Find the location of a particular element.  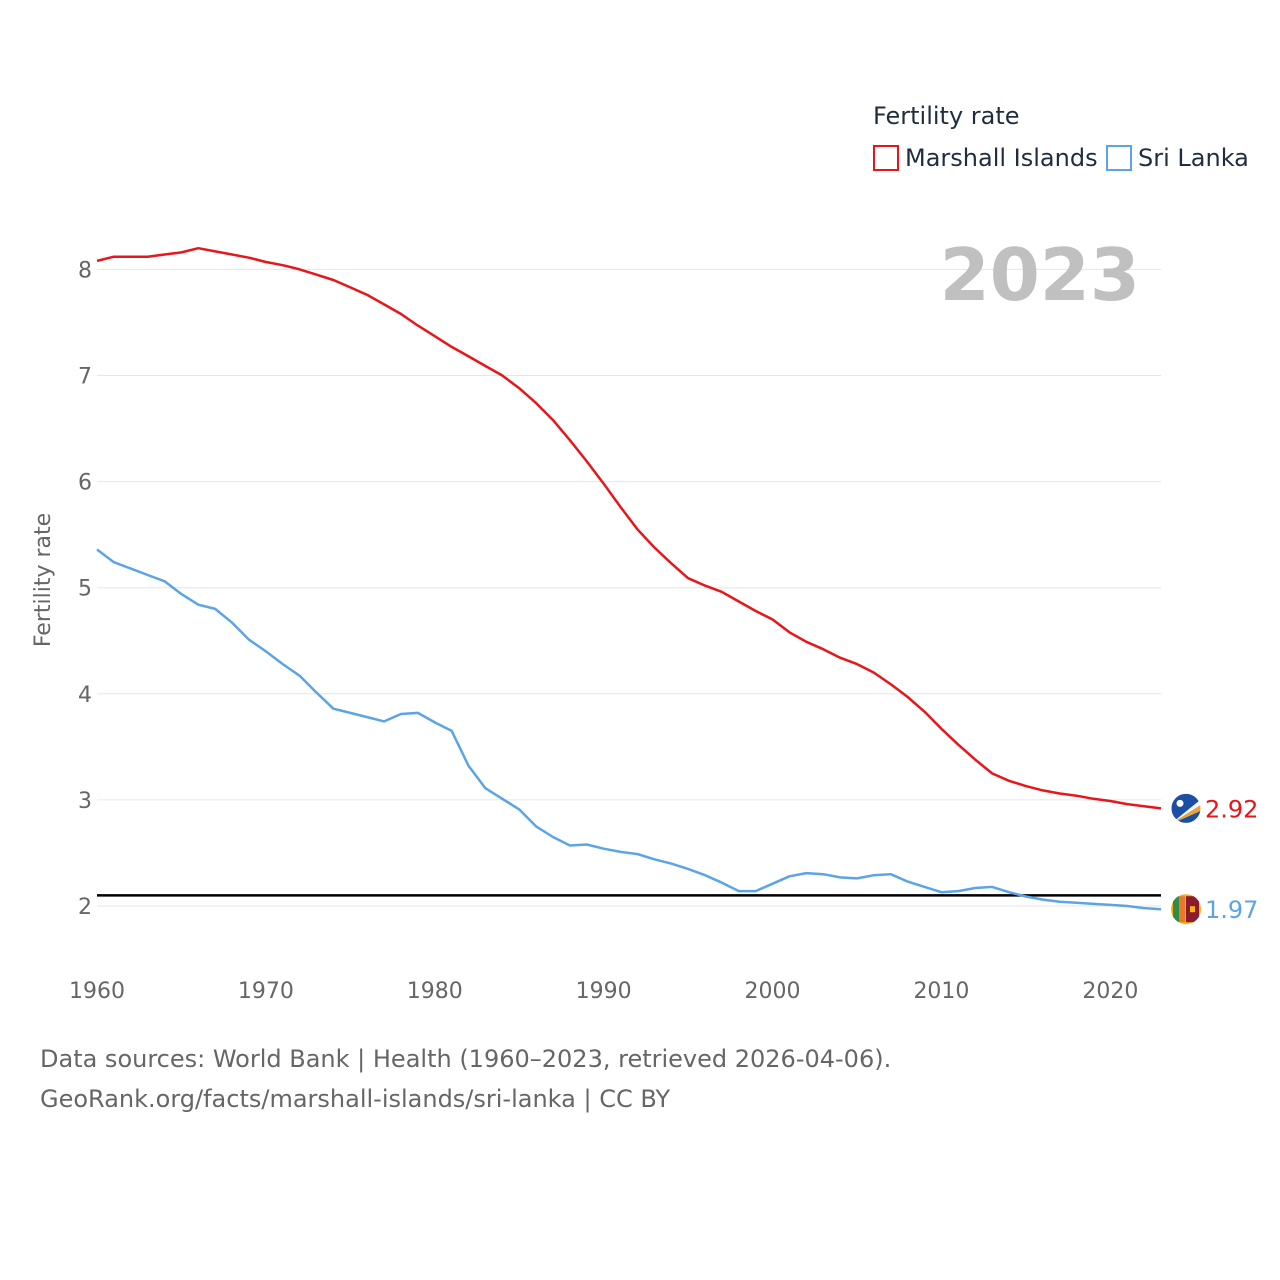

legend-item-sri-lanka: Sri Lanka is located at coordinates (1177, 158).